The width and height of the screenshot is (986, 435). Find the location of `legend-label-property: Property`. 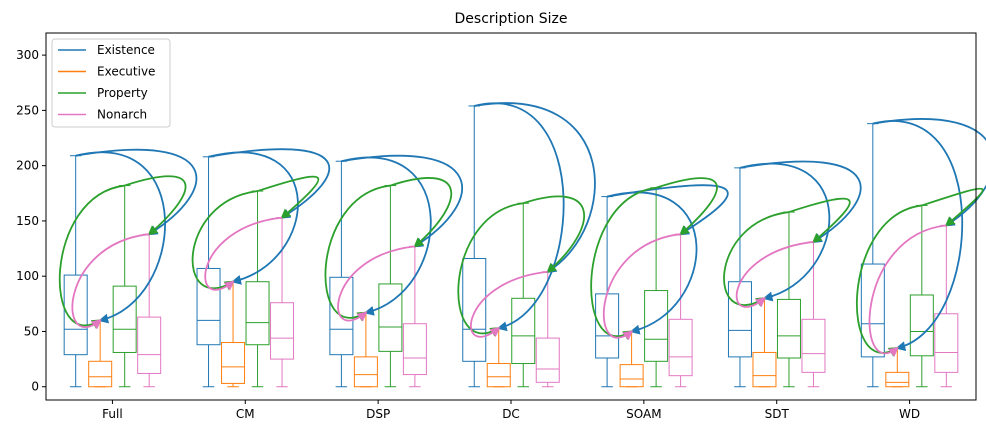

legend-label-property: Property is located at coordinates (122, 93).